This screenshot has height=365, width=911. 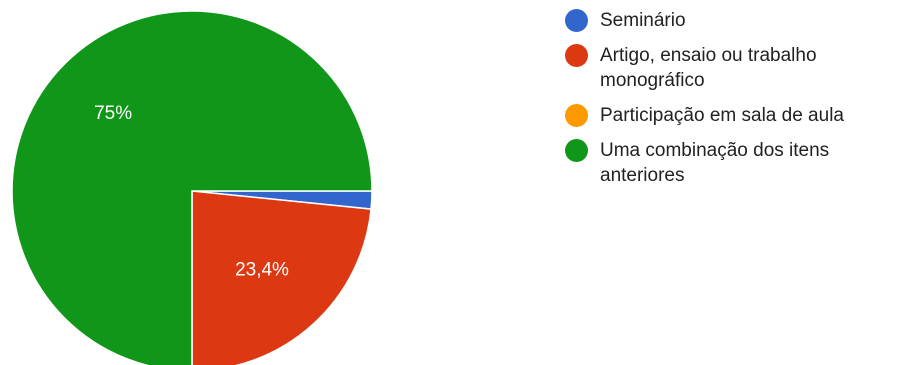 I want to click on legend-label-artigo: Artigo, ensaio ou trabalho monográfico, so click(x=708, y=68).